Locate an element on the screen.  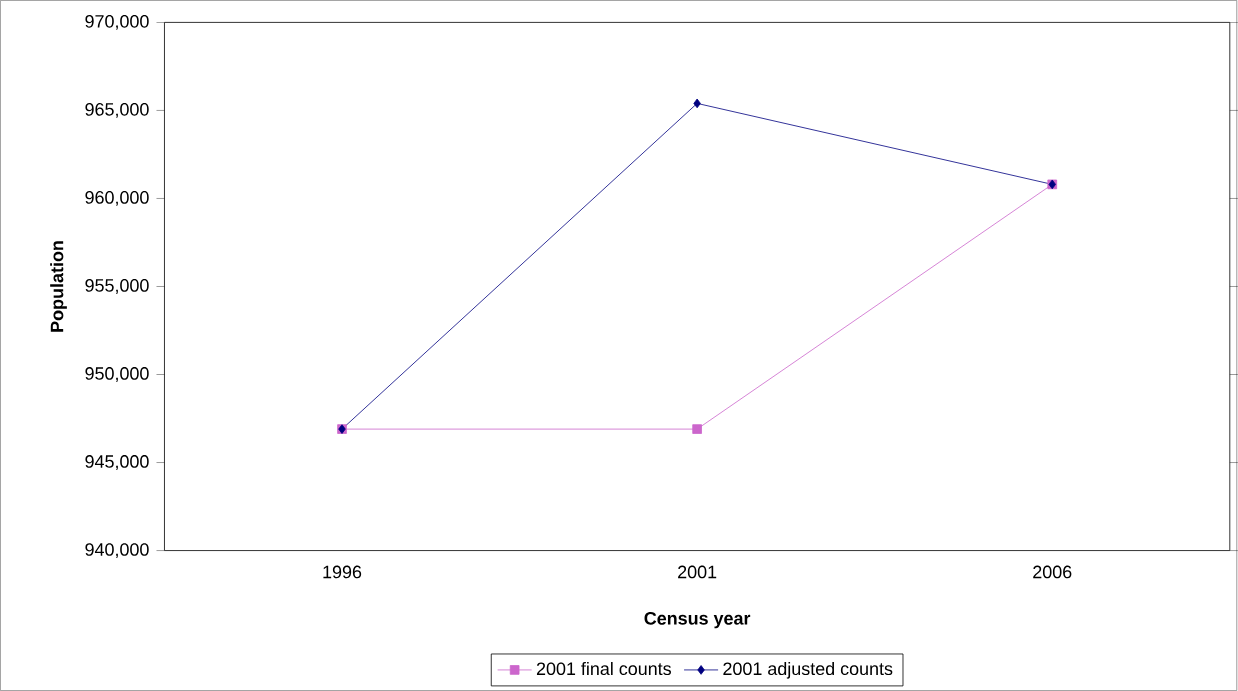
x-tick-label: 2006 is located at coordinates (1052, 572).